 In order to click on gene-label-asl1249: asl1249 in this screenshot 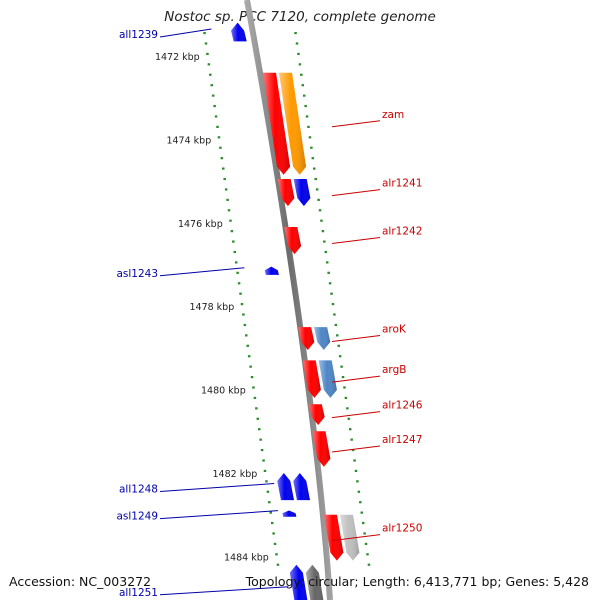, I will do `click(137, 517)`.